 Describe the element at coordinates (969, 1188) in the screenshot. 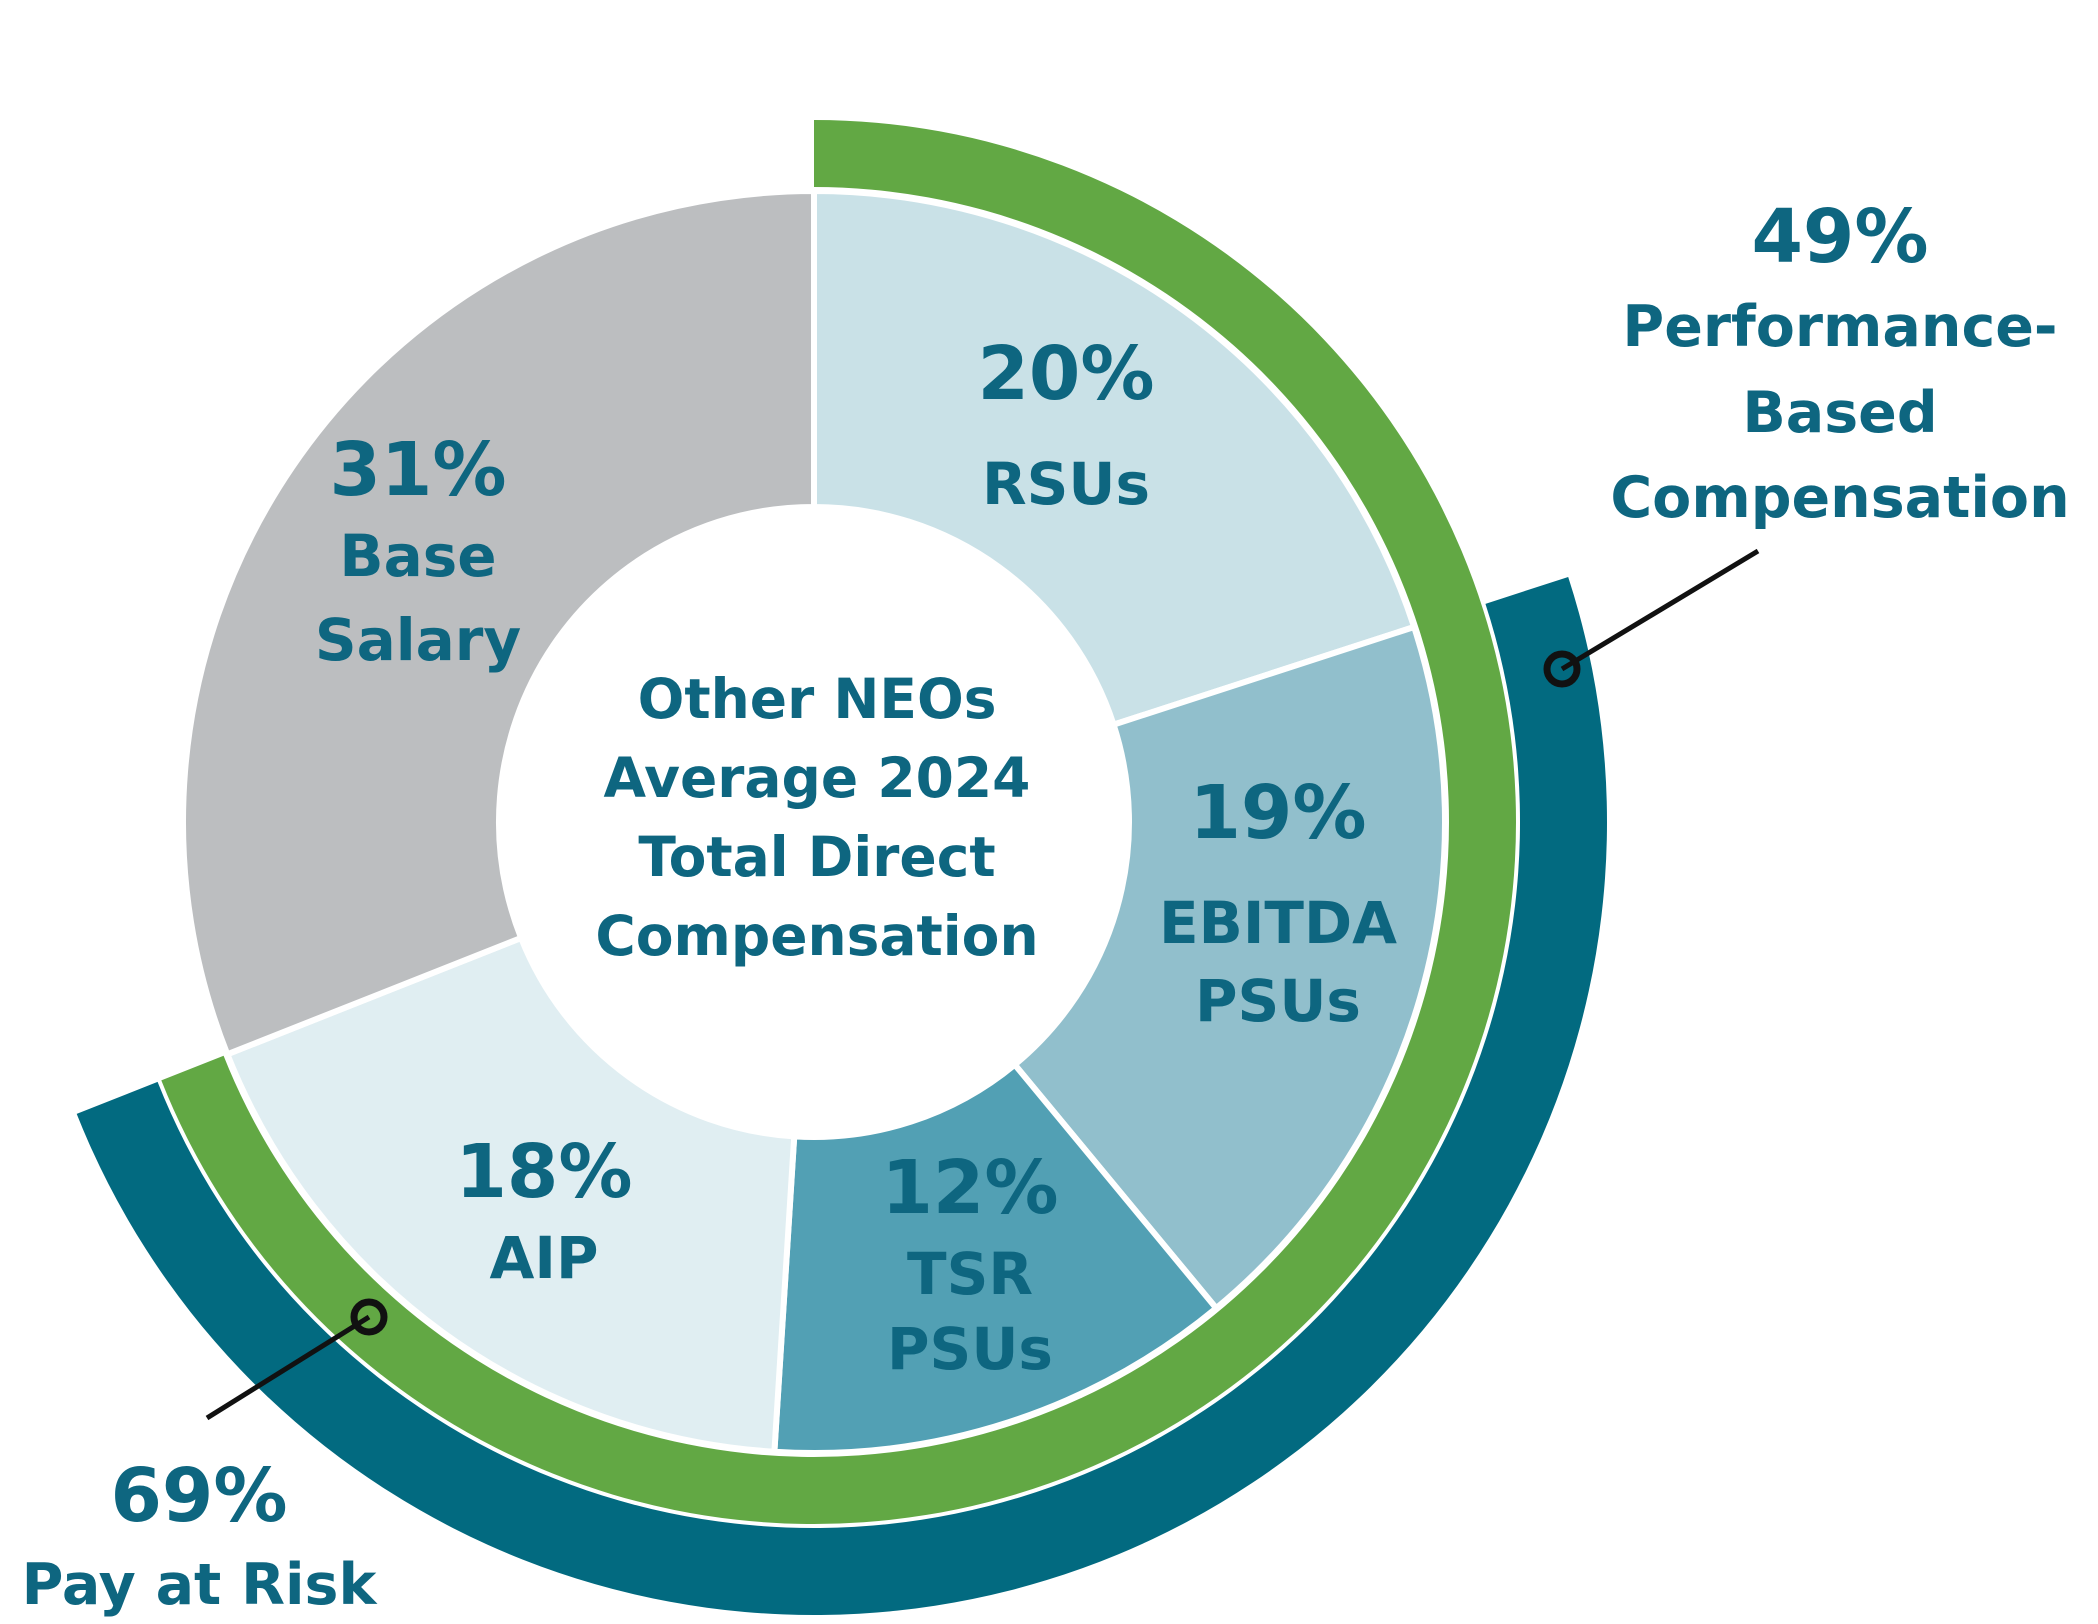

I see `segment-pct-tsr-psus: 12%` at that location.